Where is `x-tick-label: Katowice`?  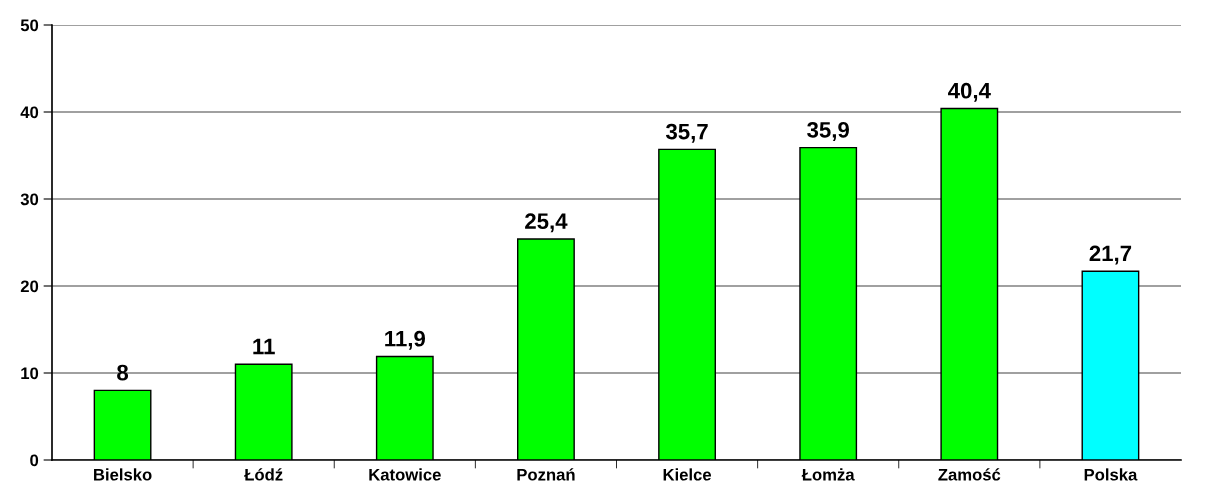
x-tick-label: Katowice is located at coordinates (405, 474).